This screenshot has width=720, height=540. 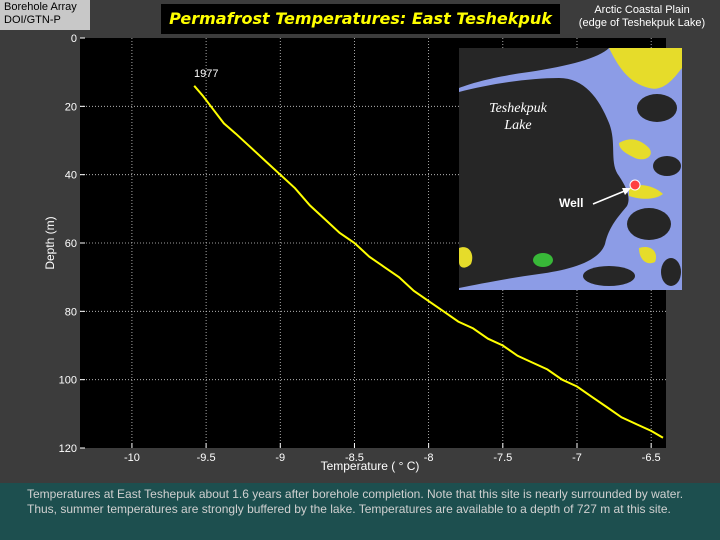 What do you see at coordinates (518, 117) in the screenshot?
I see `lake-label: Teshekpuk Lake` at bounding box center [518, 117].